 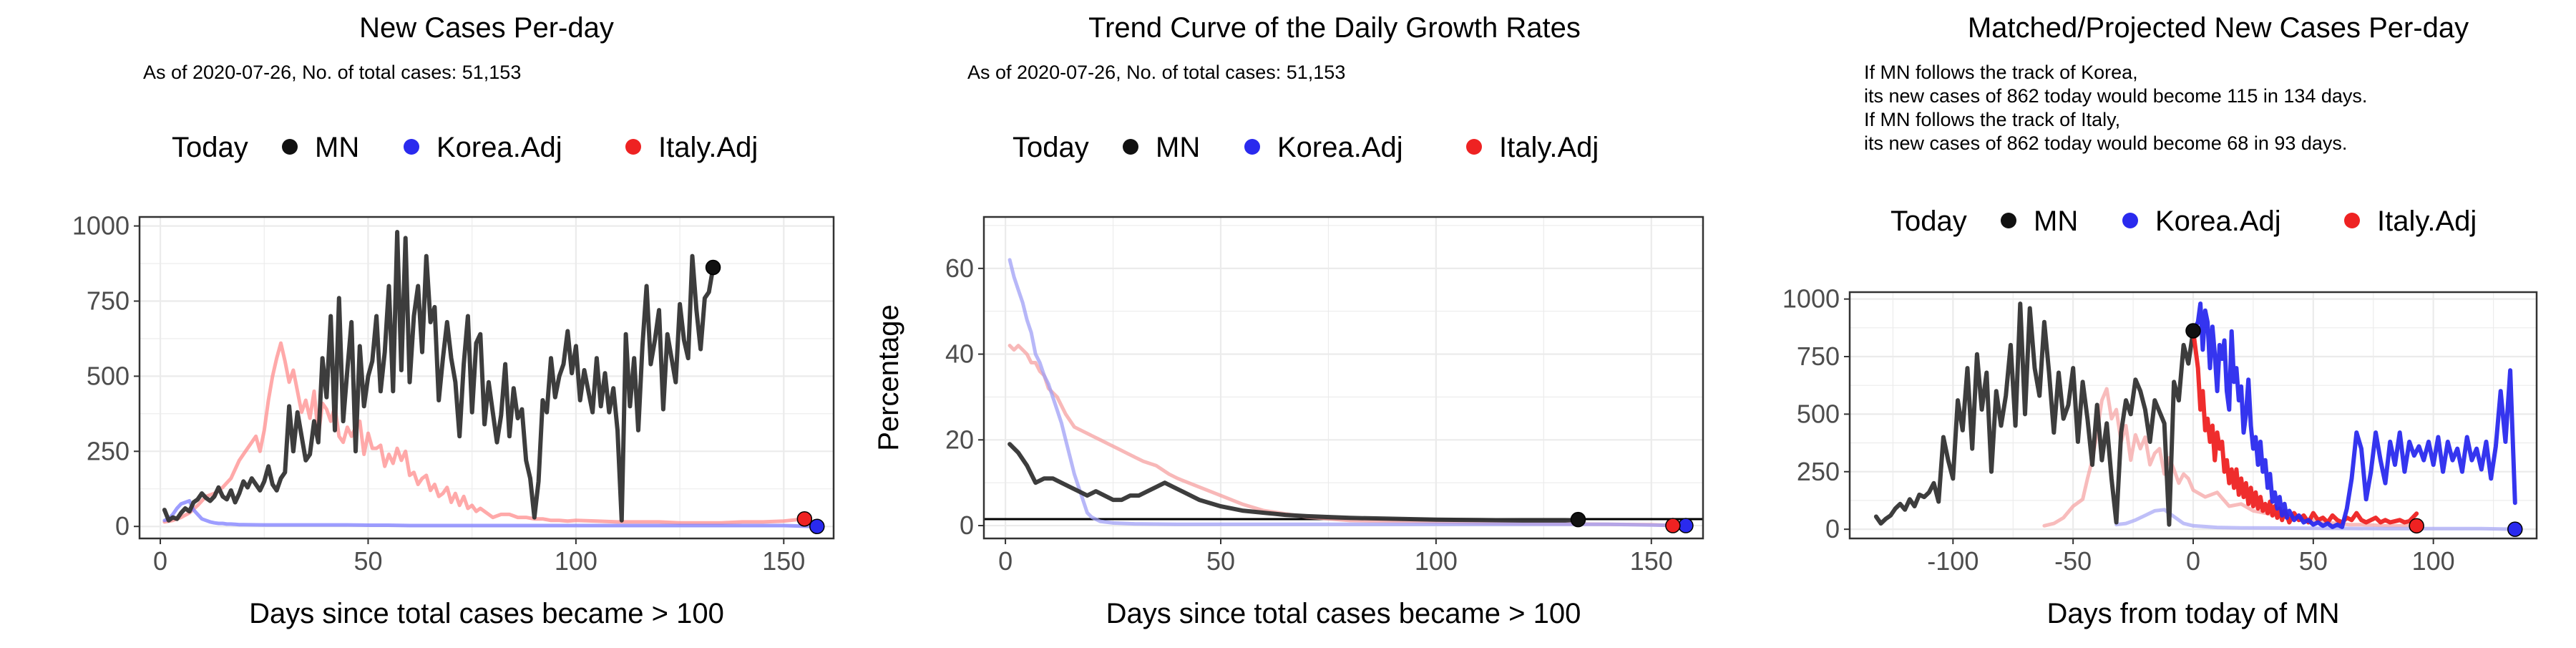 What do you see at coordinates (959, 440) in the screenshot?
I see `y-tick-label: 20` at bounding box center [959, 440].